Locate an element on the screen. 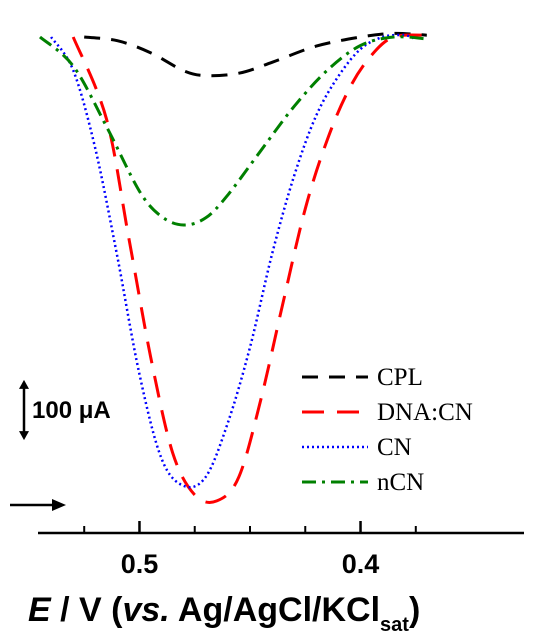  scale-bar-label: 100 μA is located at coordinates (71, 410).